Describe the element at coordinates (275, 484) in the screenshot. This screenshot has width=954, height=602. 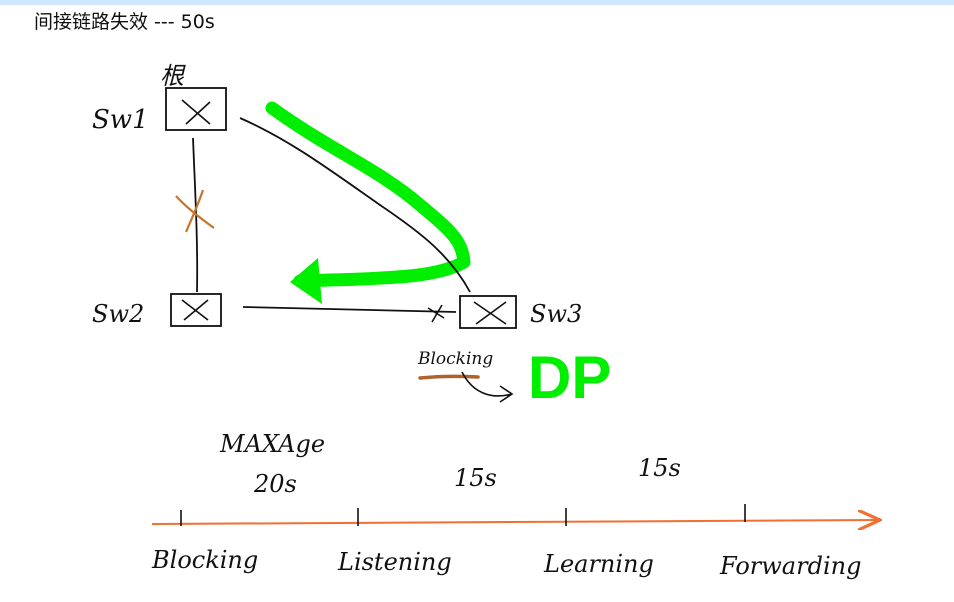
I see `timer-maxage-value: 20s` at that location.